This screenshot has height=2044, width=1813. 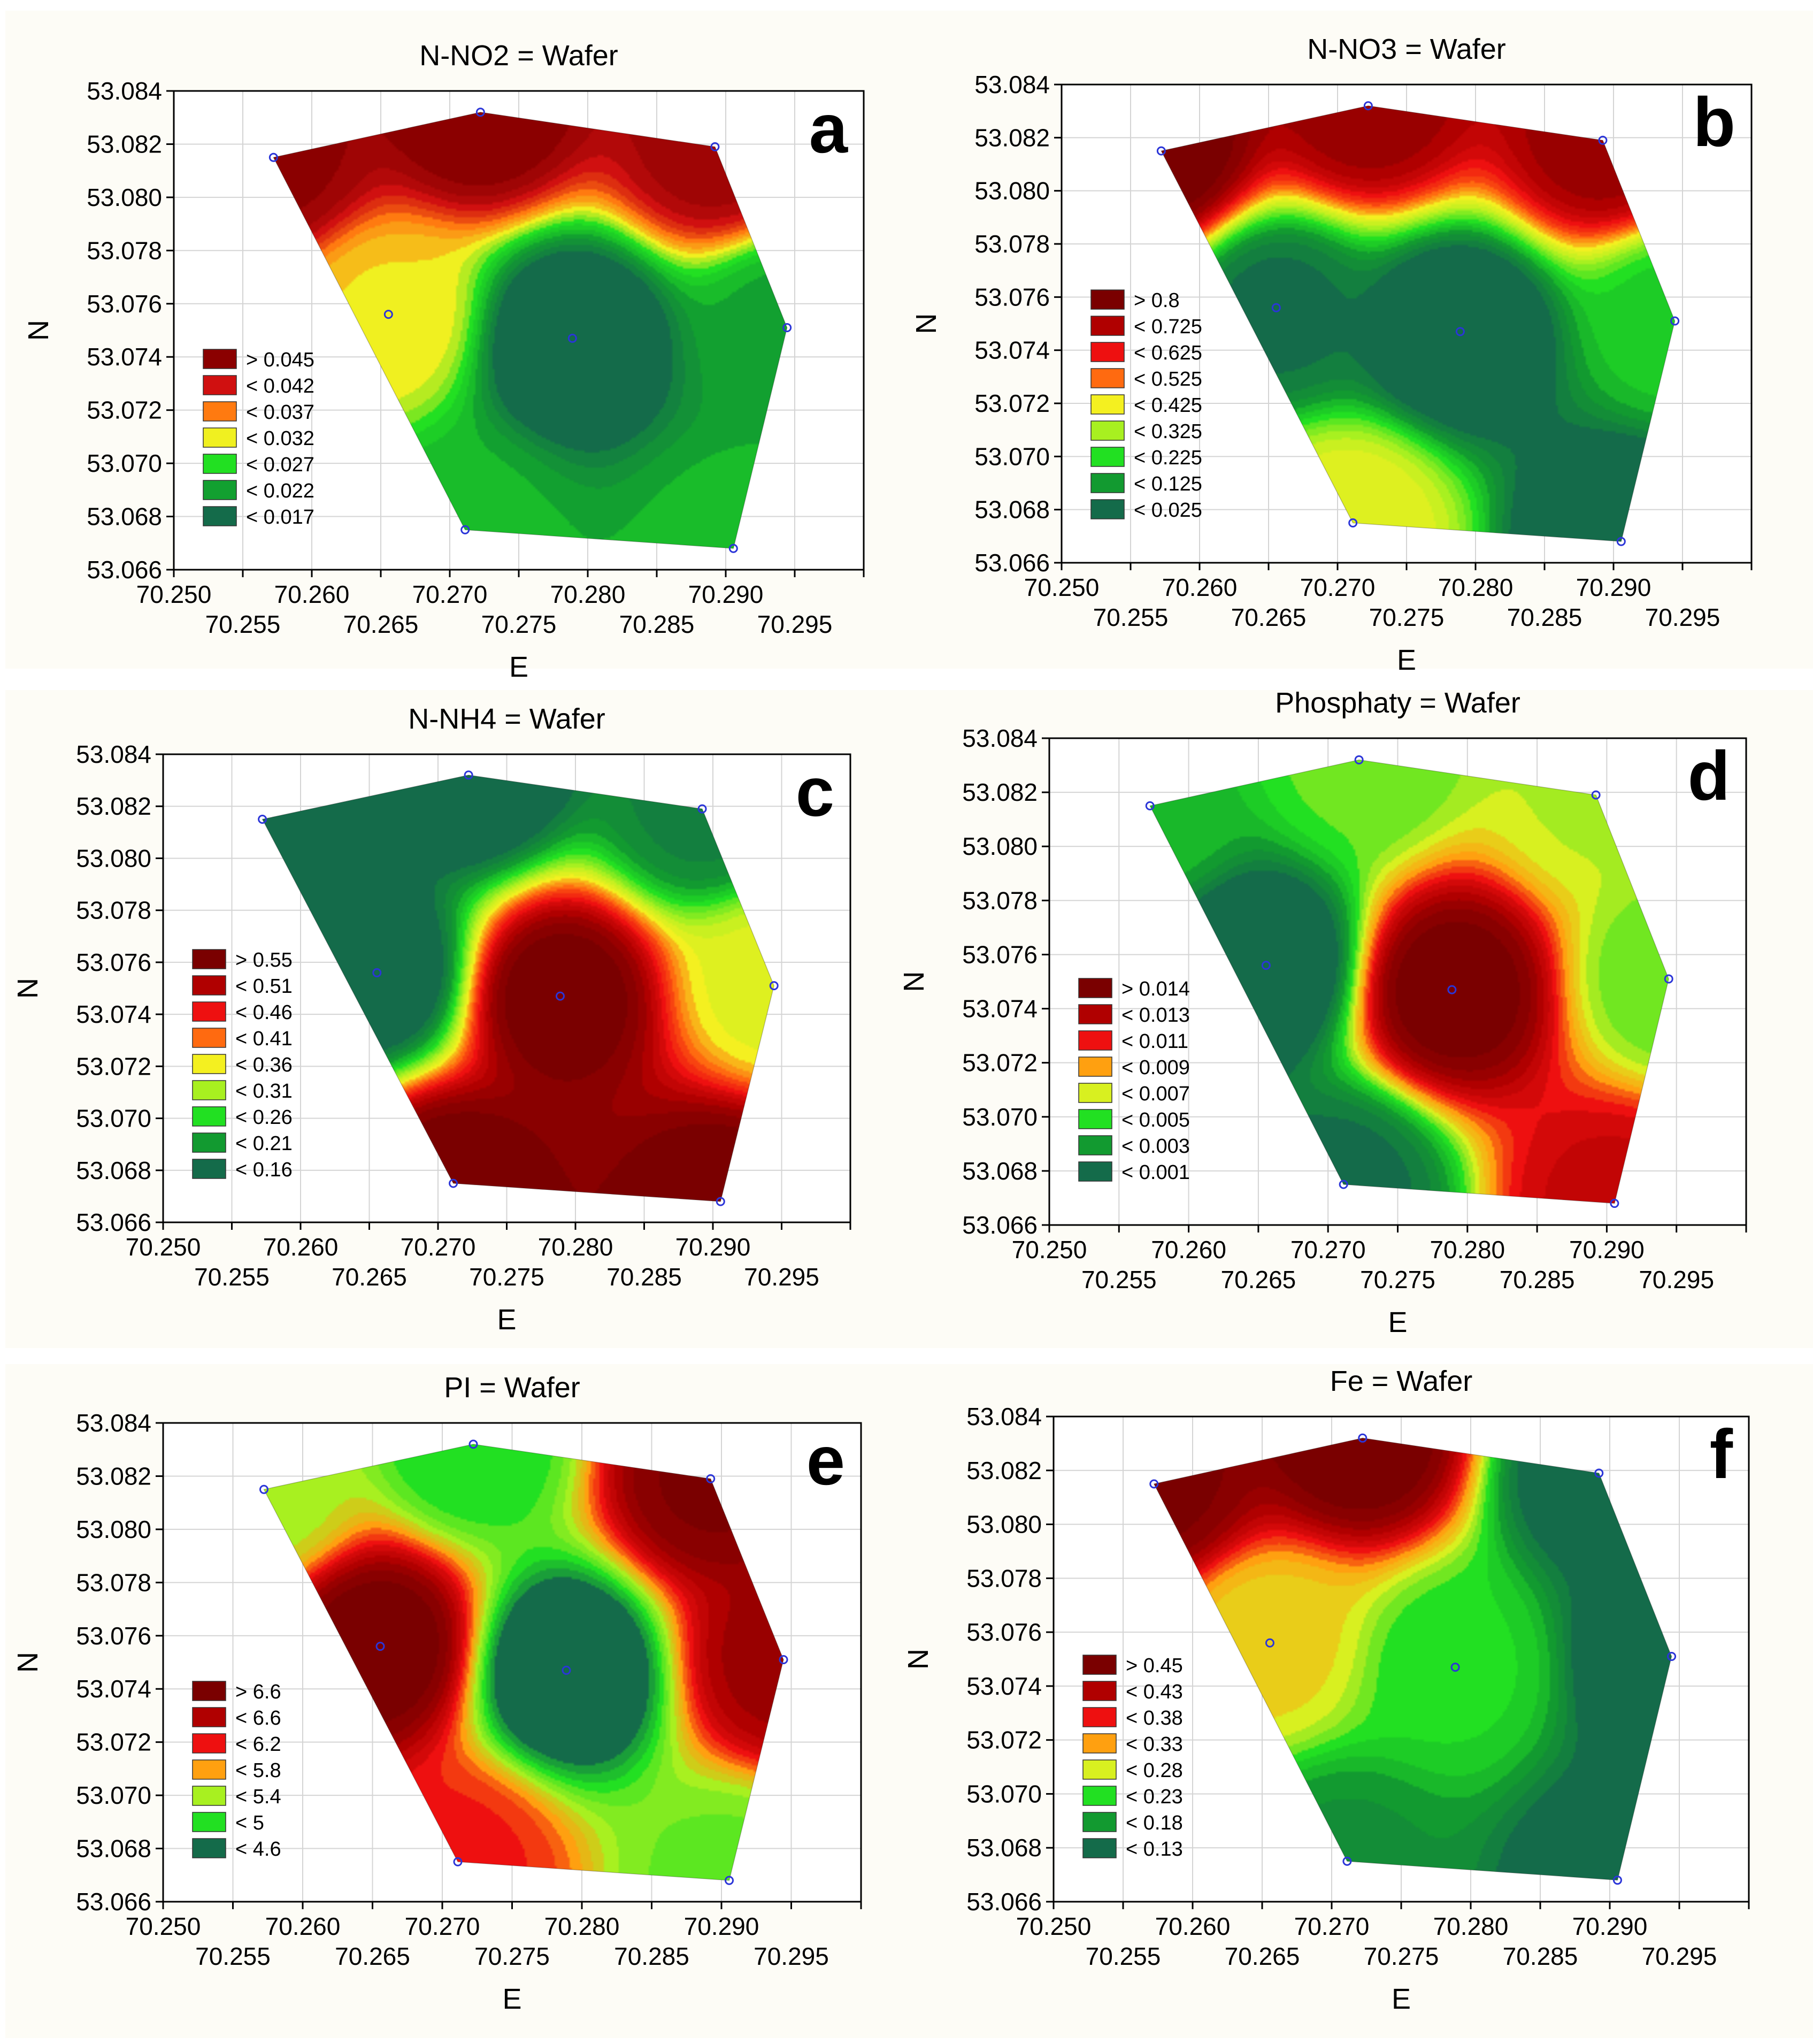 I want to click on panel-letter: f, so click(x=1721, y=1454).